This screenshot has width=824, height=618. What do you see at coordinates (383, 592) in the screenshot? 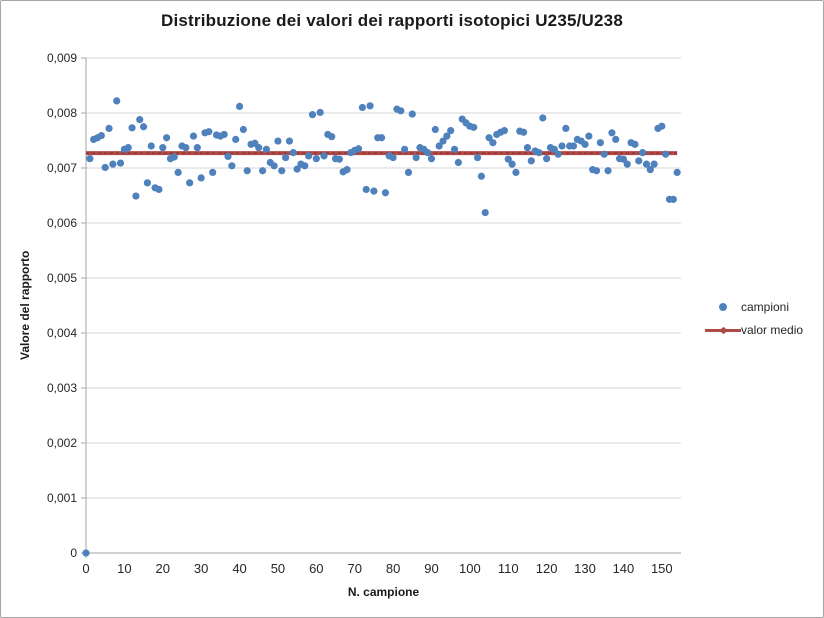
I see `x-axis-title: N. campione` at bounding box center [383, 592].